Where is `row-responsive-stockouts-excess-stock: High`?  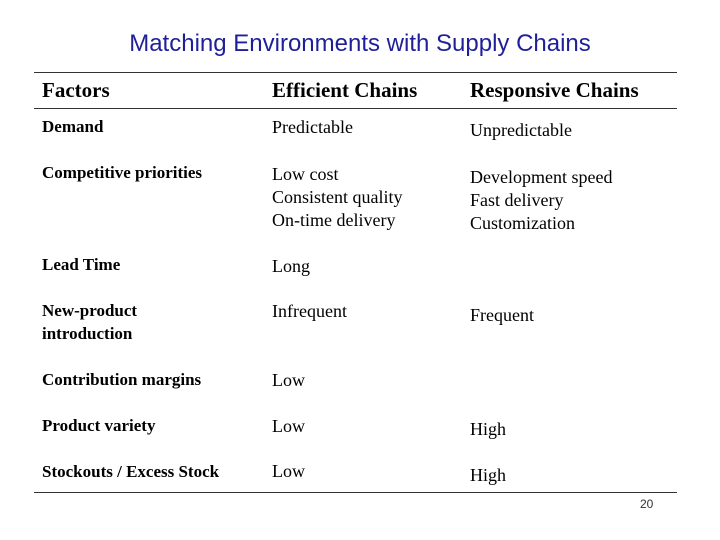 row-responsive-stockouts-excess-stock: High is located at coordinates (488, 475).